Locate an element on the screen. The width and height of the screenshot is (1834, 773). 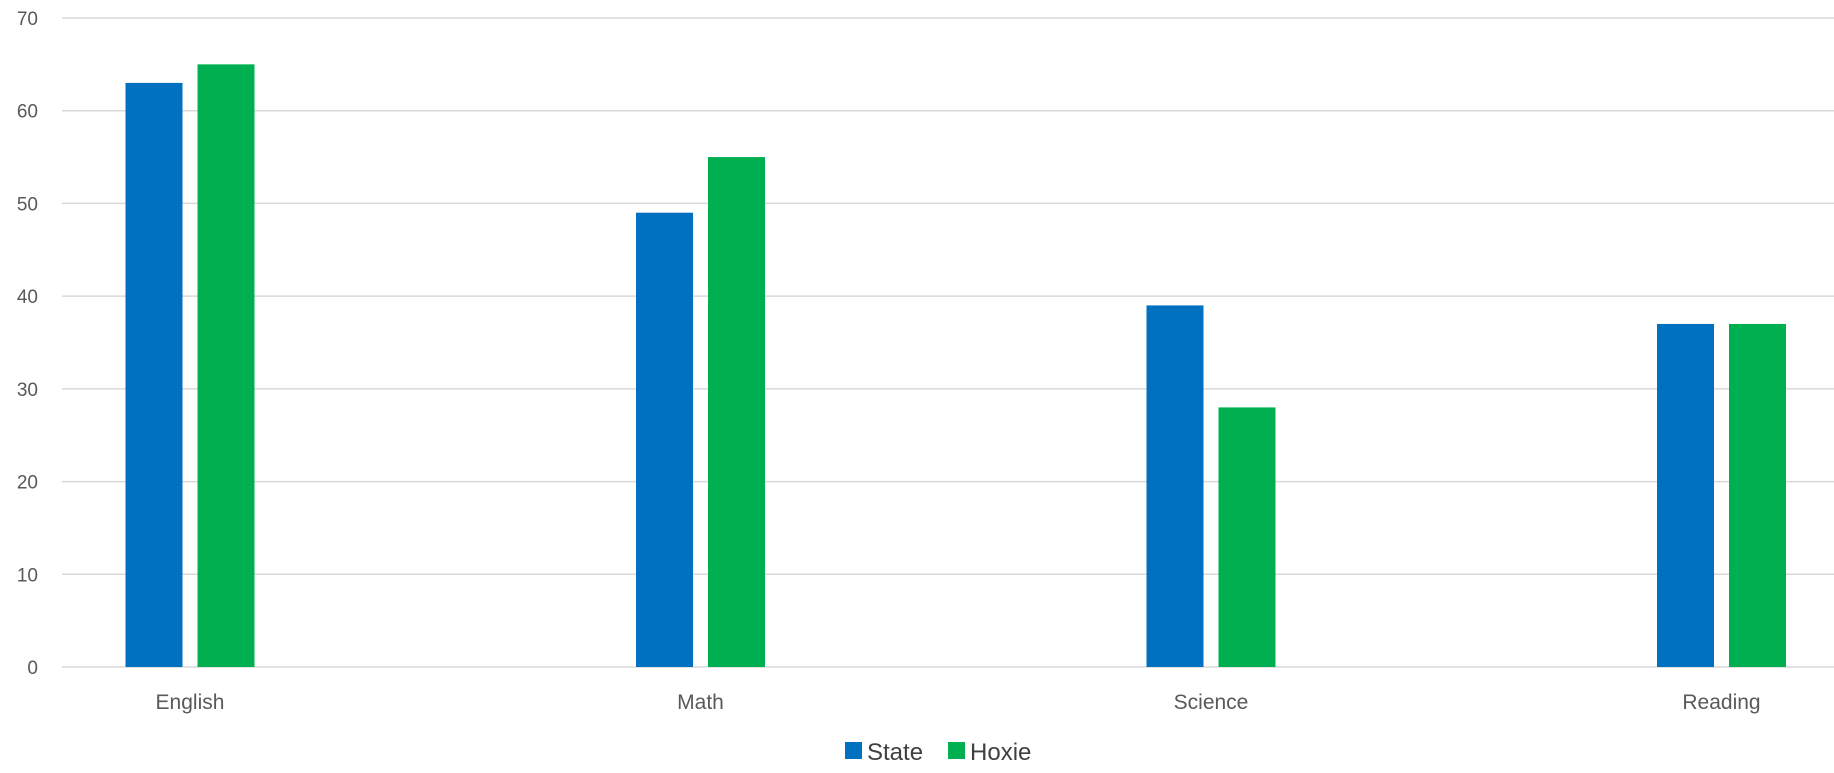
y-tick-label: 40 is located at coordinates (27, 297).